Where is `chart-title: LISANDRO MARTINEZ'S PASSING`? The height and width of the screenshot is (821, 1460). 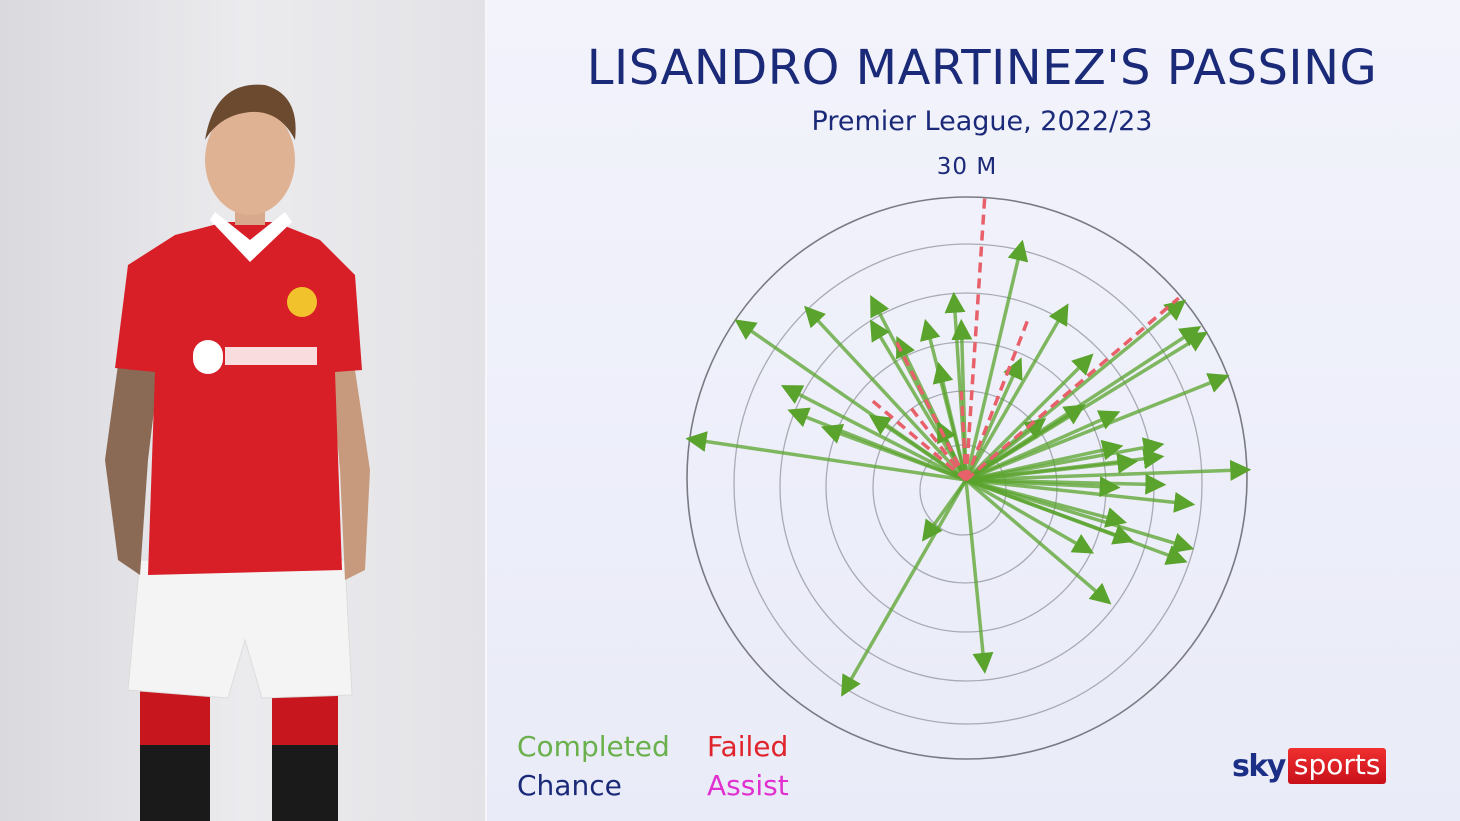 chart-title: LISANDRO MARTINEZ'S PASSING is located at coordinates (982, 68).